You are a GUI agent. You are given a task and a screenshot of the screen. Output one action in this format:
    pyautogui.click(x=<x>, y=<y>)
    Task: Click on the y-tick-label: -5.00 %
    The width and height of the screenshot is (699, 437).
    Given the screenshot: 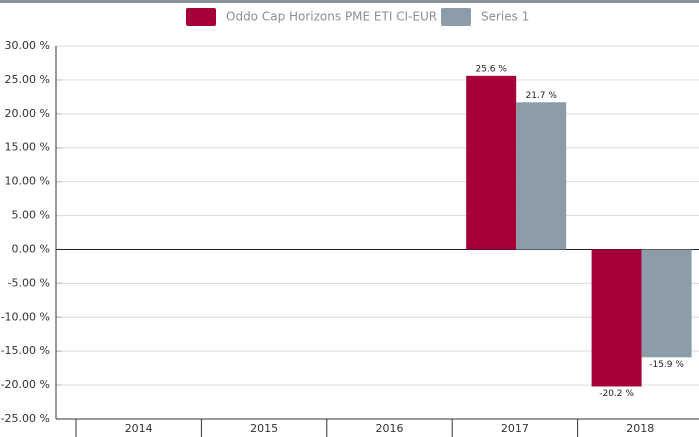 What is the action you would take?
    pyautogui.click(x=29, y=282)
    